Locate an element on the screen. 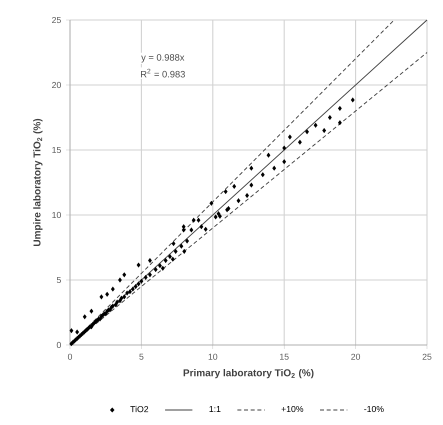 The width and height of the screenshot is (443, 425). x-tick-label: 15 is located at coordinates (284, 357).